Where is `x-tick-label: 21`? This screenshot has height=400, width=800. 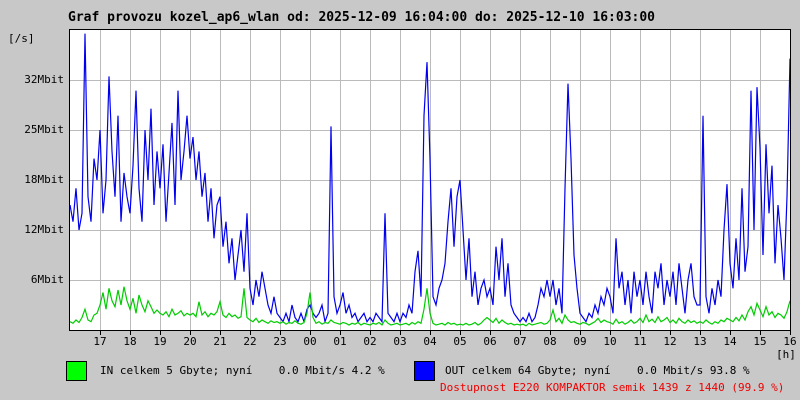 x-tick-label: 21 is located at coordinates (220, 341).